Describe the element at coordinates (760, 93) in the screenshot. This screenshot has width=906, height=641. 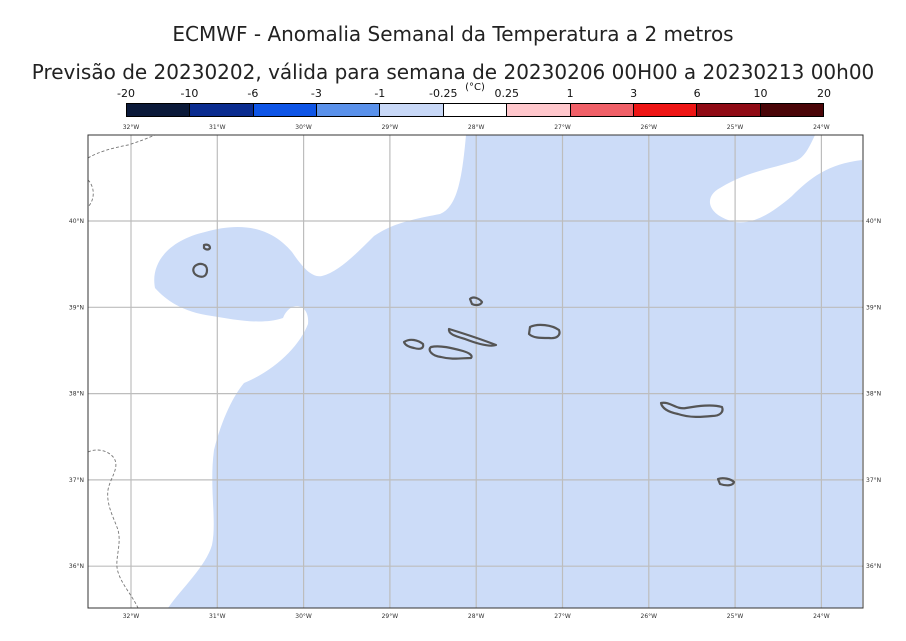
I see `colorbar-tick-label: 10` at that location.